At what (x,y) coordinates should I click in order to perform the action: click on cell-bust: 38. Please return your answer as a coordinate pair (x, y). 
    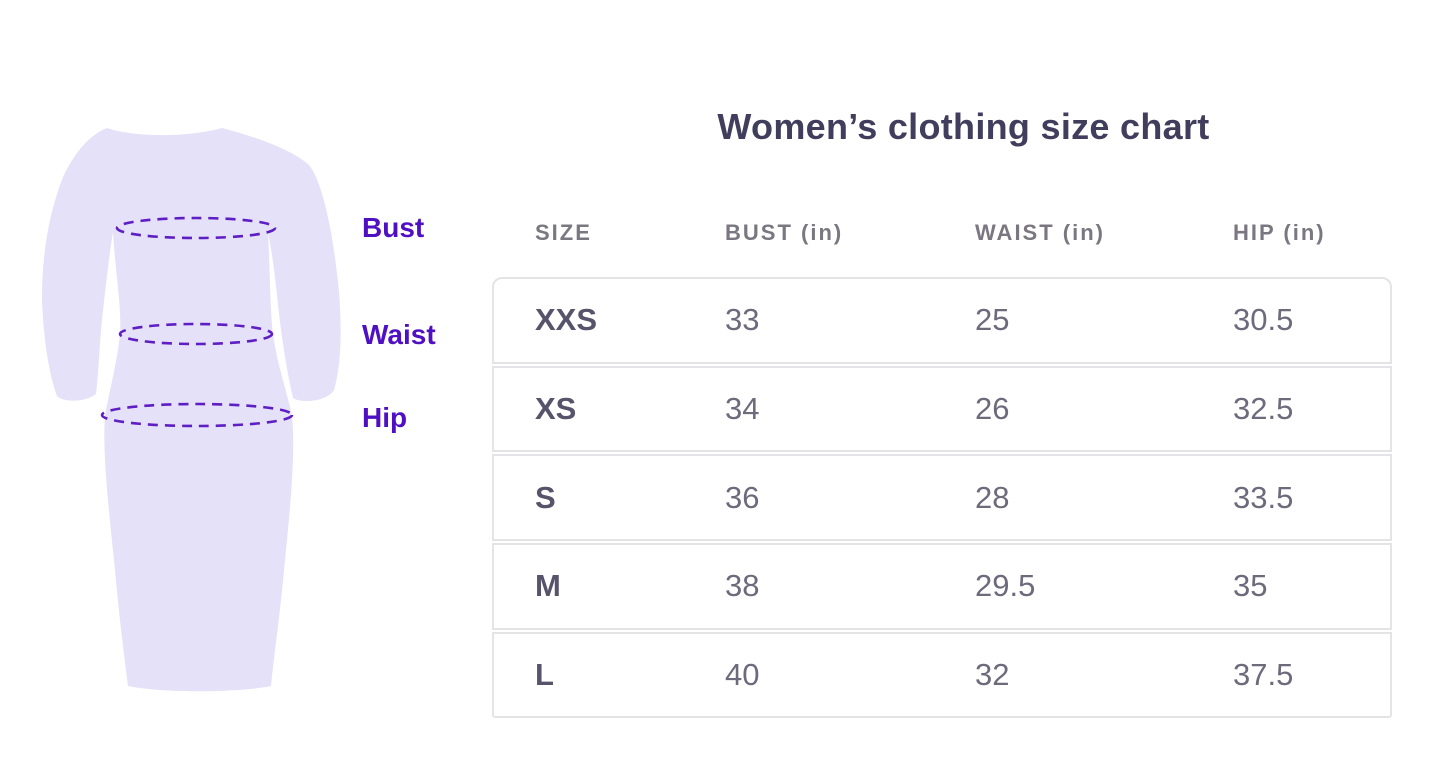
    Looking at the image, I should click on (742, 586).